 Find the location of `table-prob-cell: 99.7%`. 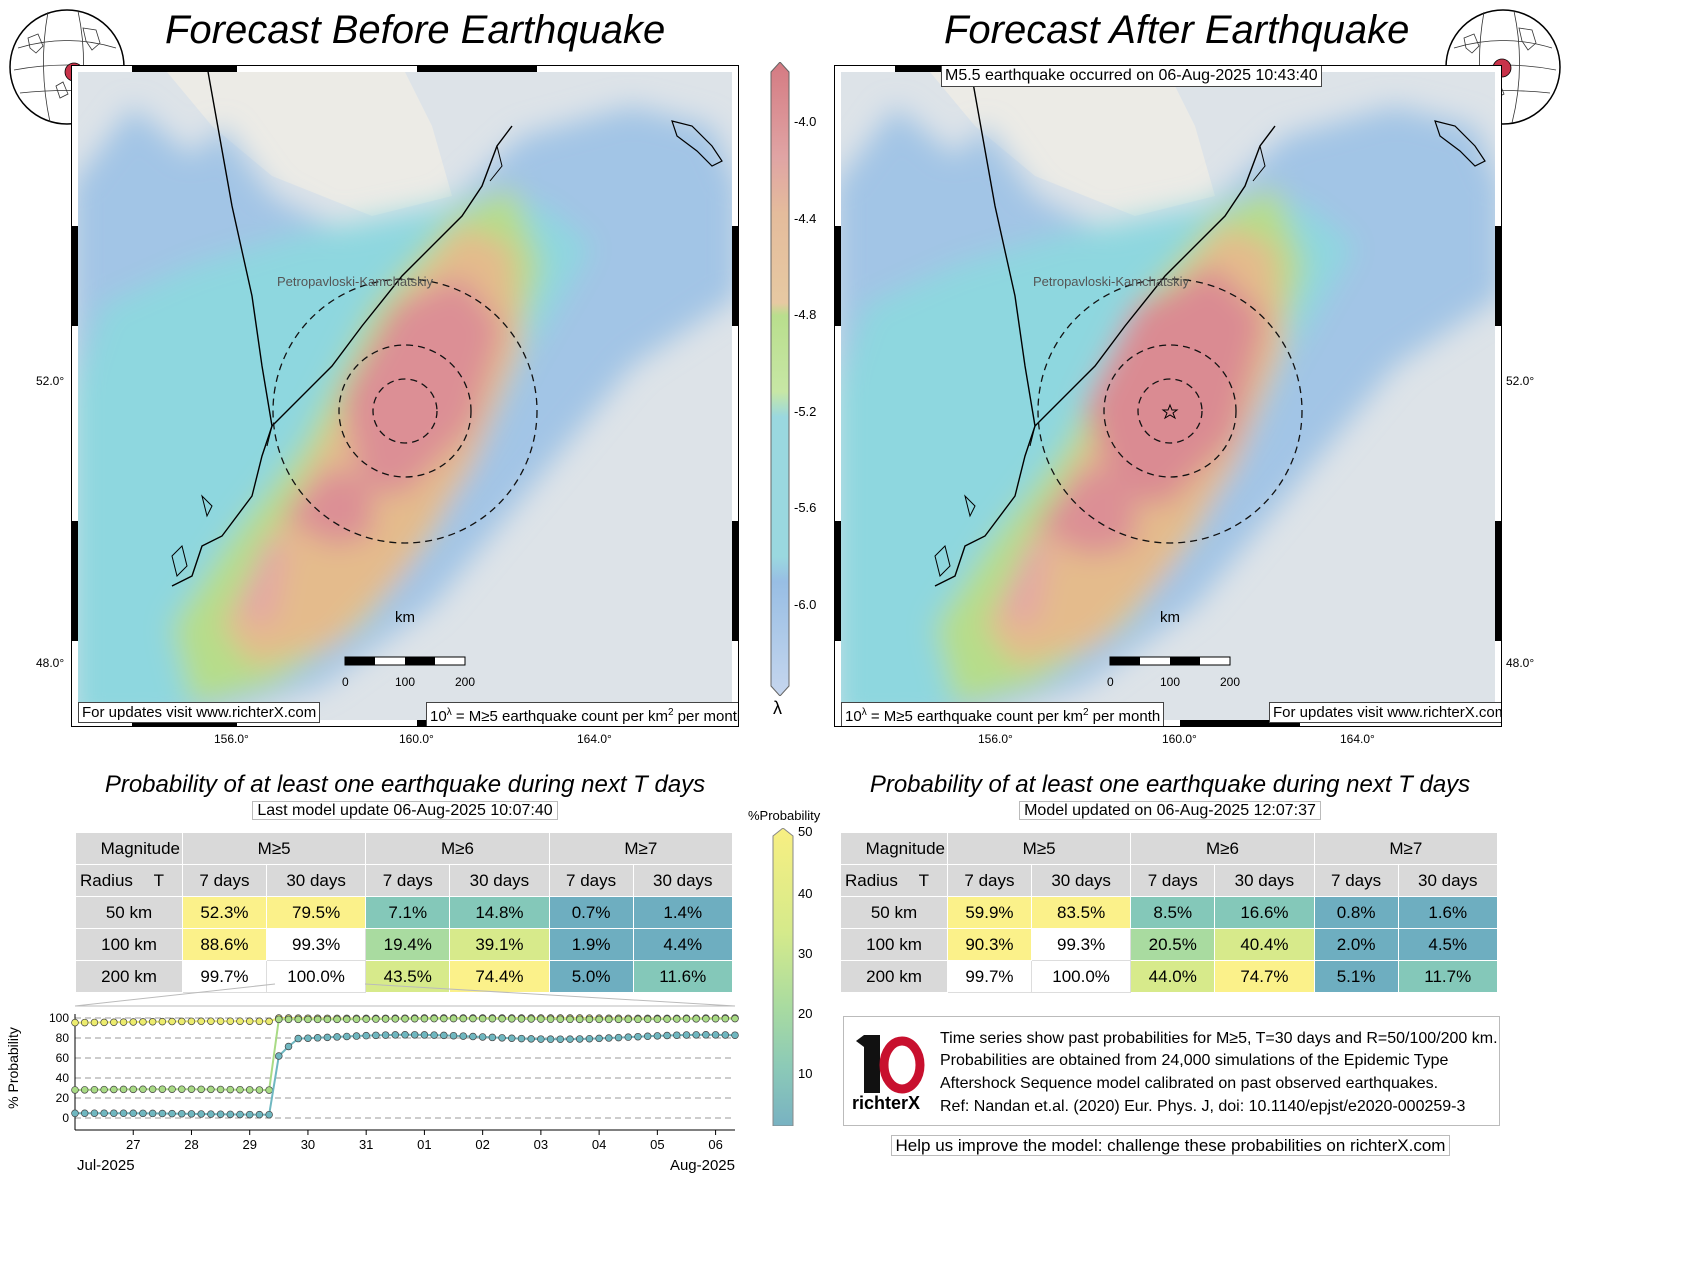

table-prob-cell: 99.7% is located at coordinates (989, 976).